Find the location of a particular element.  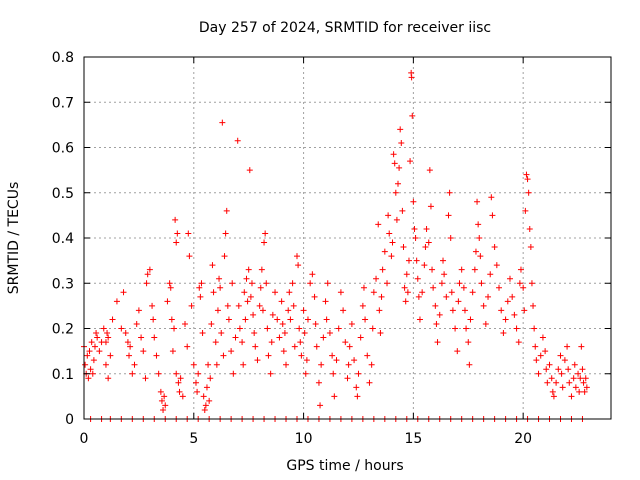

y-tick-label: 0.7 is located at coordinates (63, 103).